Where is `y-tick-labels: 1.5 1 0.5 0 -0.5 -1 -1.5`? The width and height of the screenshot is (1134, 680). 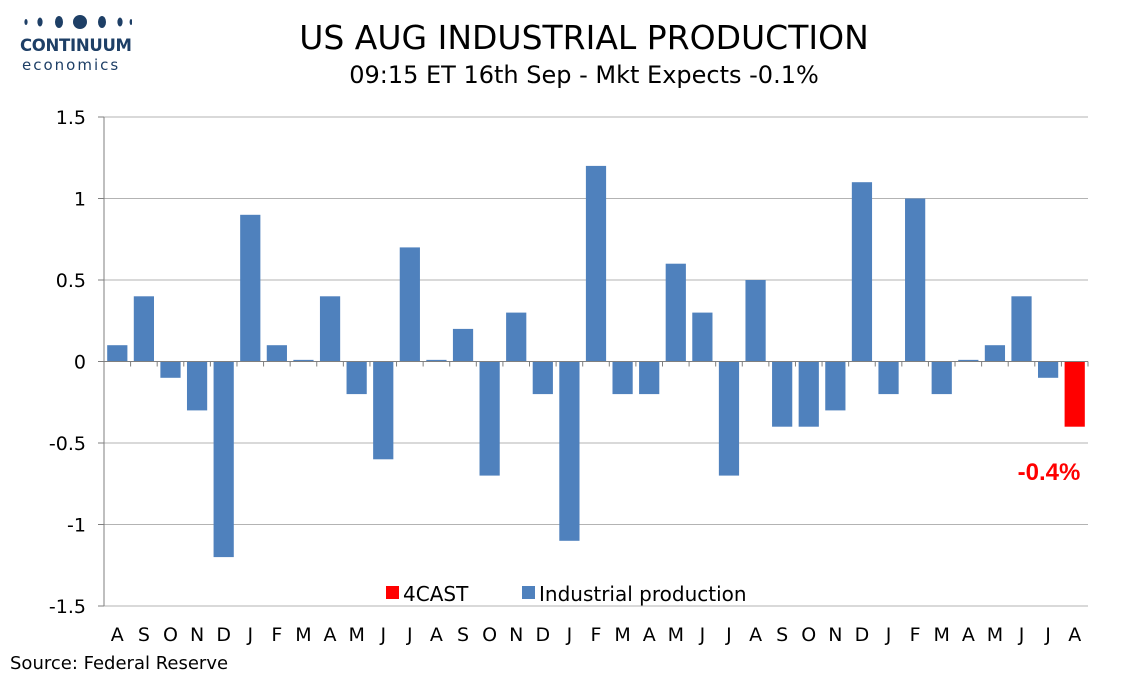
y-tick-labels: 1.5 1 0.5 0 -0.5 -1 -1.5 is located at coordinates (67, 362).